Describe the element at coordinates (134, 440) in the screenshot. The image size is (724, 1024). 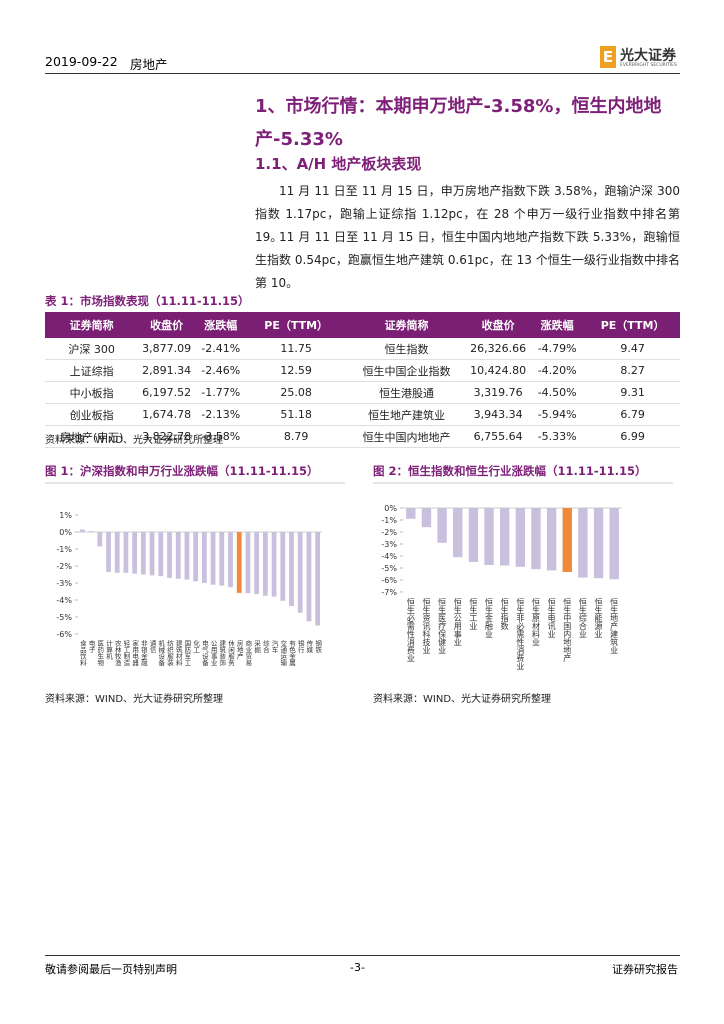
I see `table-source: 资料来源：WIND、光大证券研究所整理` at that location.